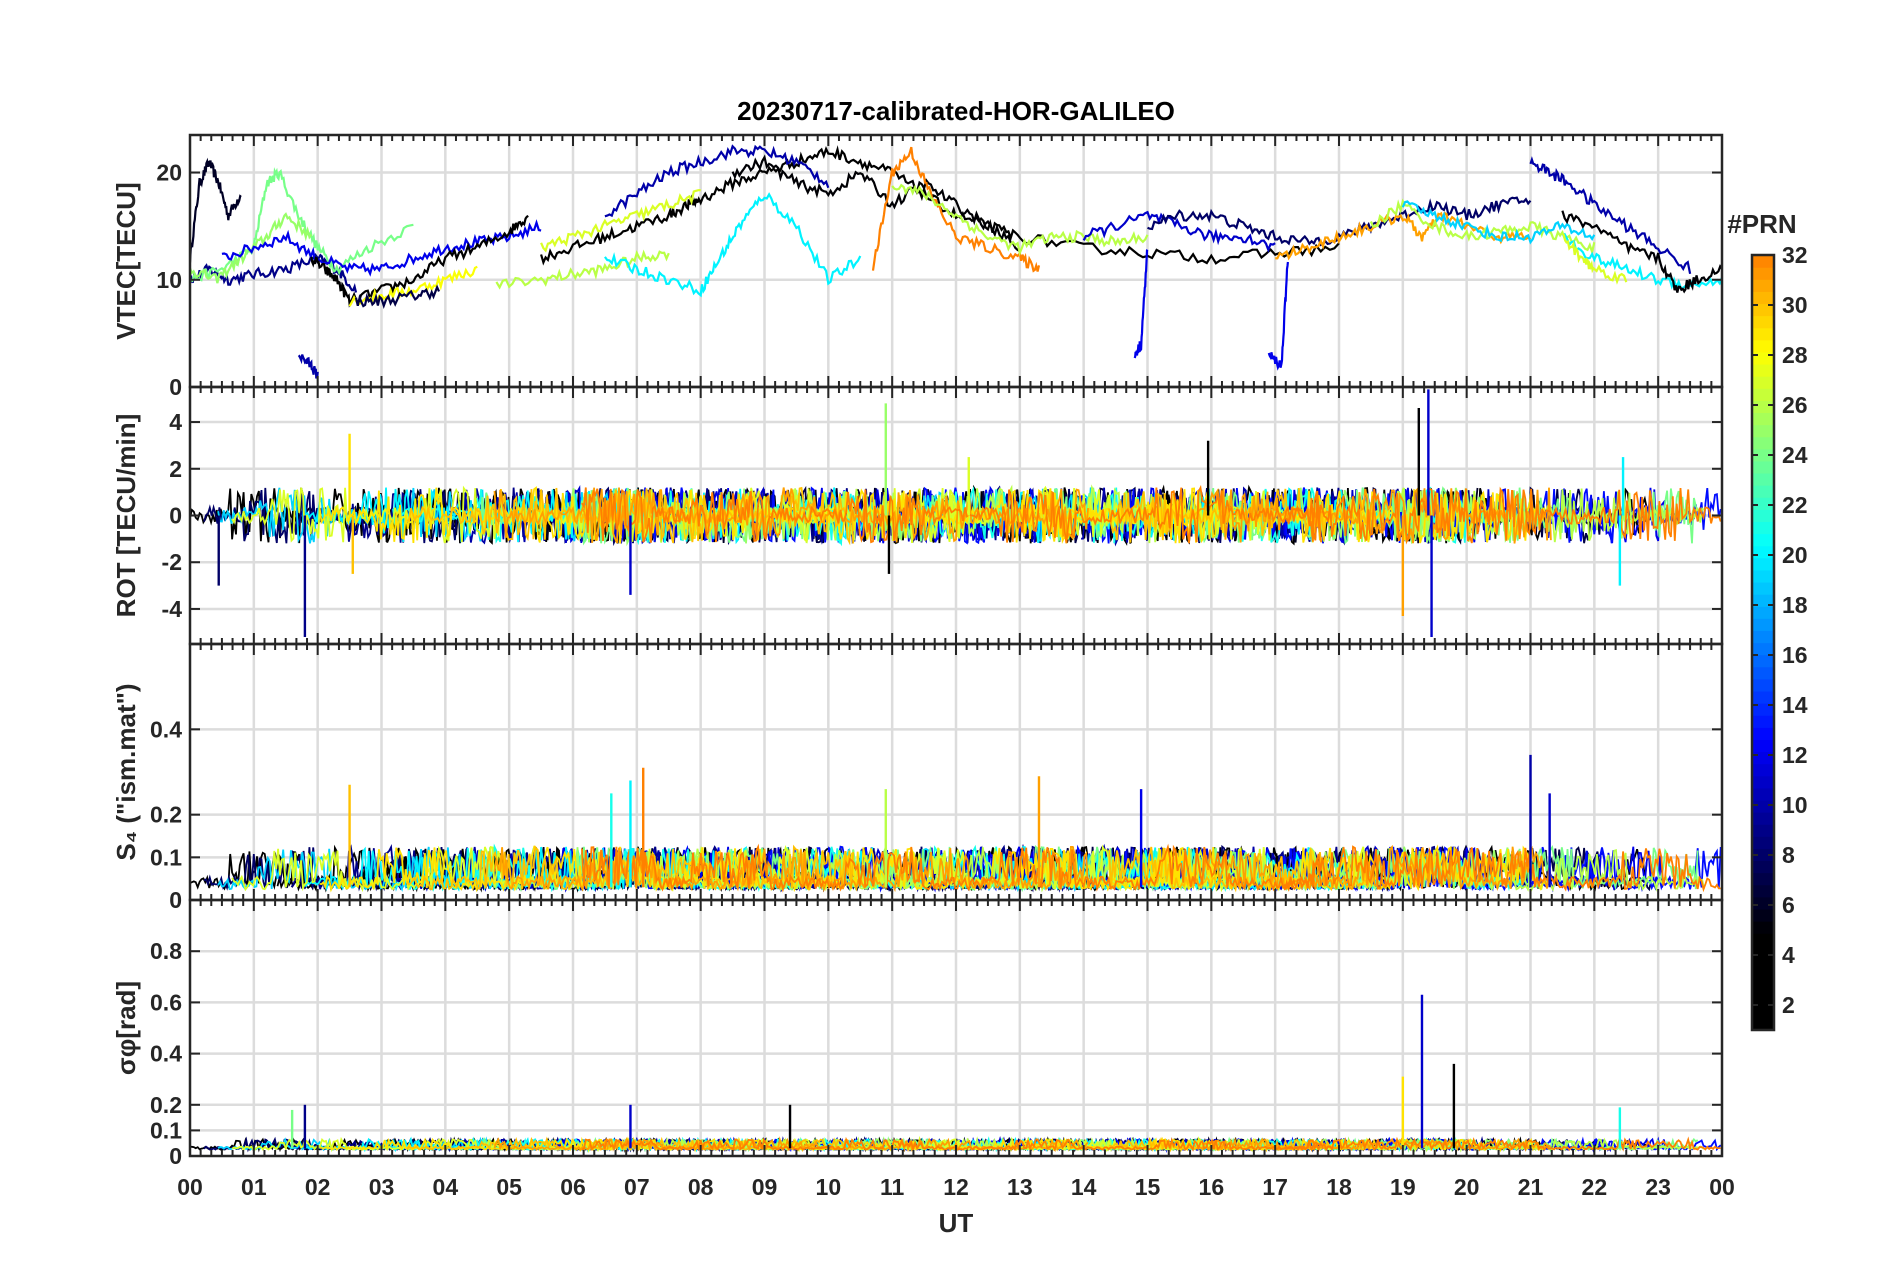 The image size is (1902, 1272). Describe the element at coordinates (1275, 1187) in the screenshot. I see `x-tick-label: 17` at that location.